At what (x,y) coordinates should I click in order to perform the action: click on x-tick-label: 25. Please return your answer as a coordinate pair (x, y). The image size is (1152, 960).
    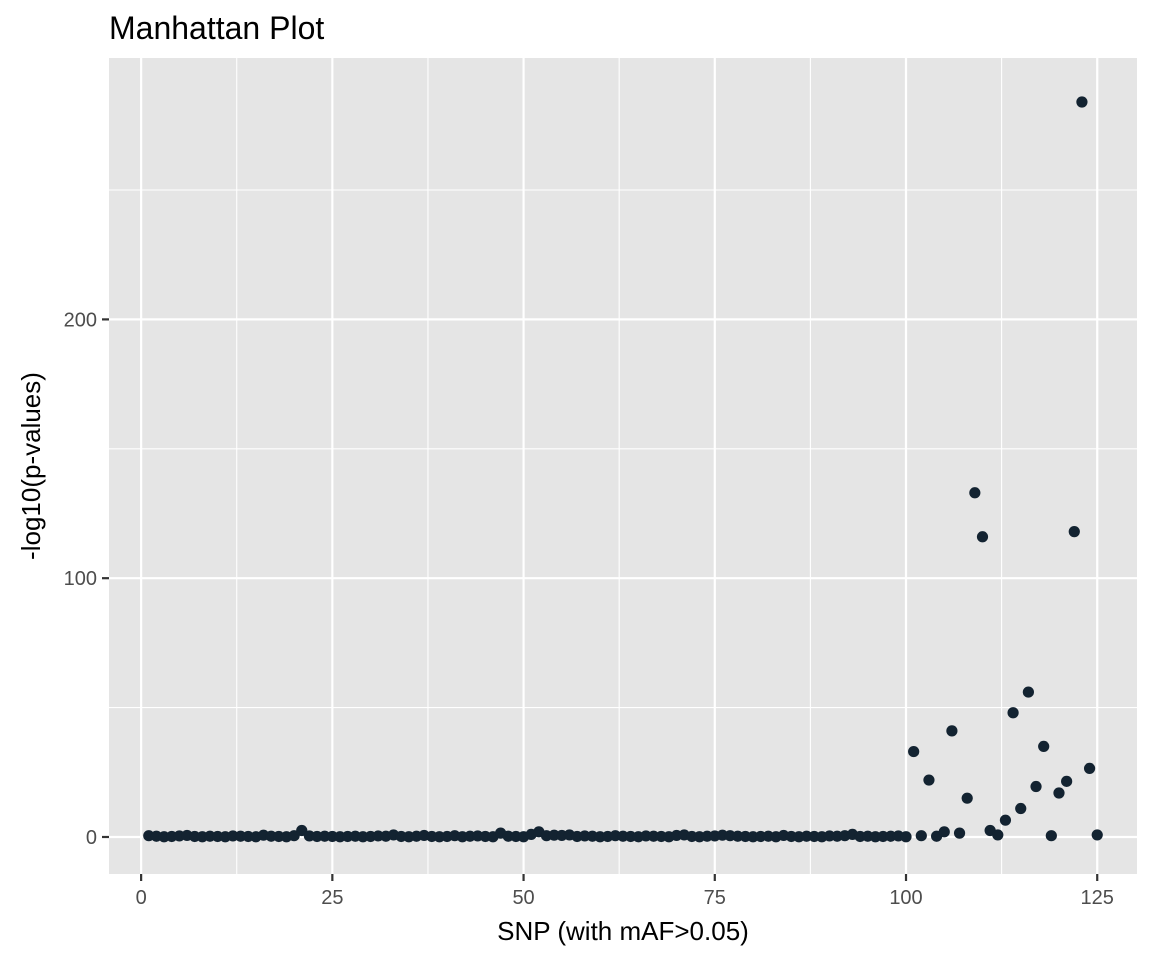
    Looking at the image, I should click on (332, 898).